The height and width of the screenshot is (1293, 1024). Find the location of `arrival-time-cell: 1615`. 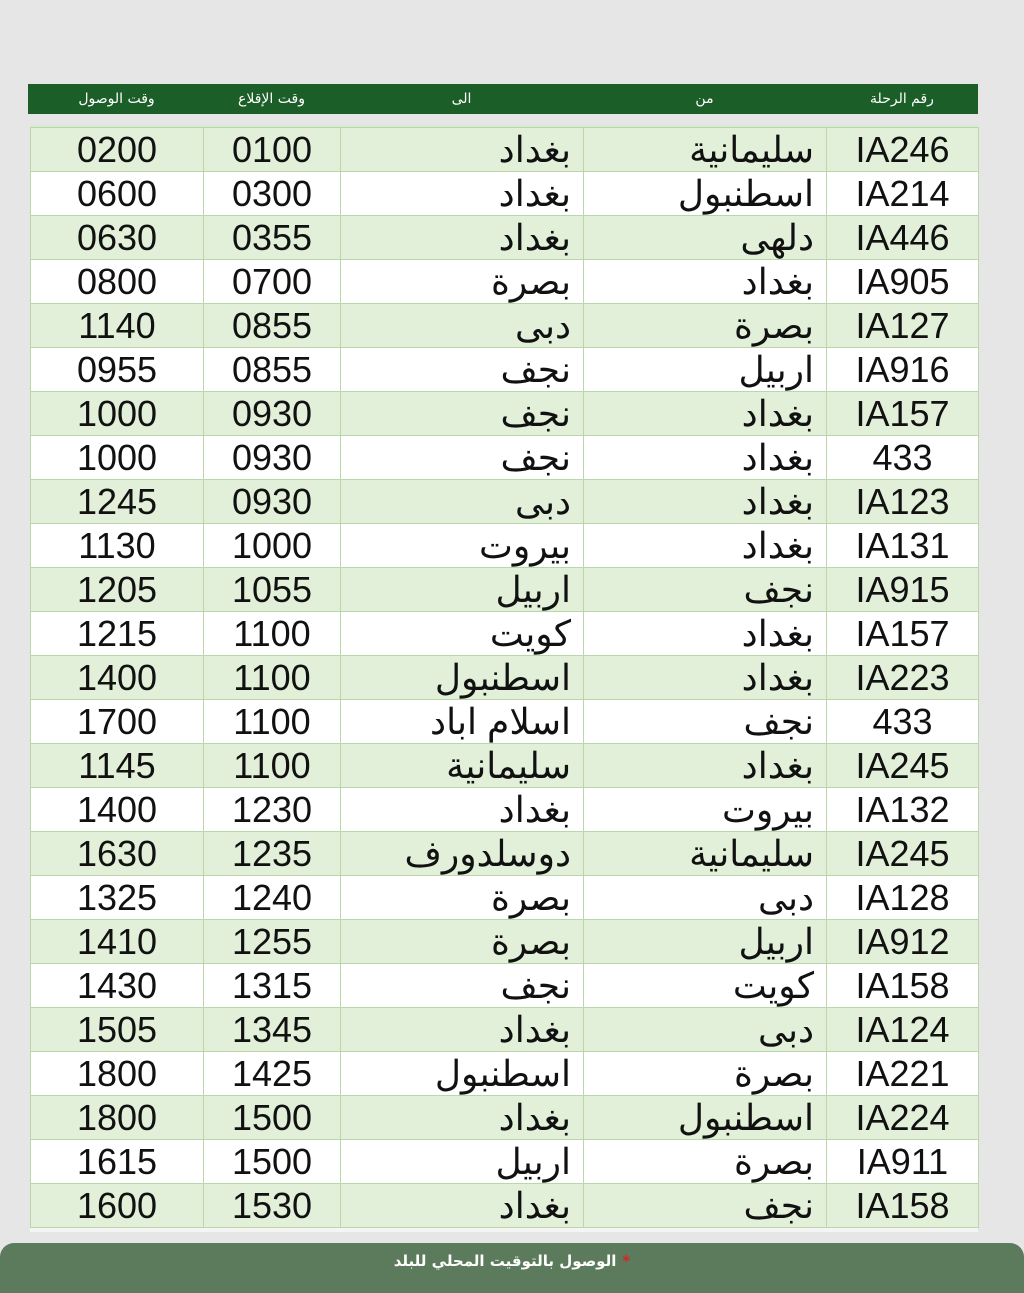

arrival-time-cell: 1615 is located at coordinates (117, 1161).